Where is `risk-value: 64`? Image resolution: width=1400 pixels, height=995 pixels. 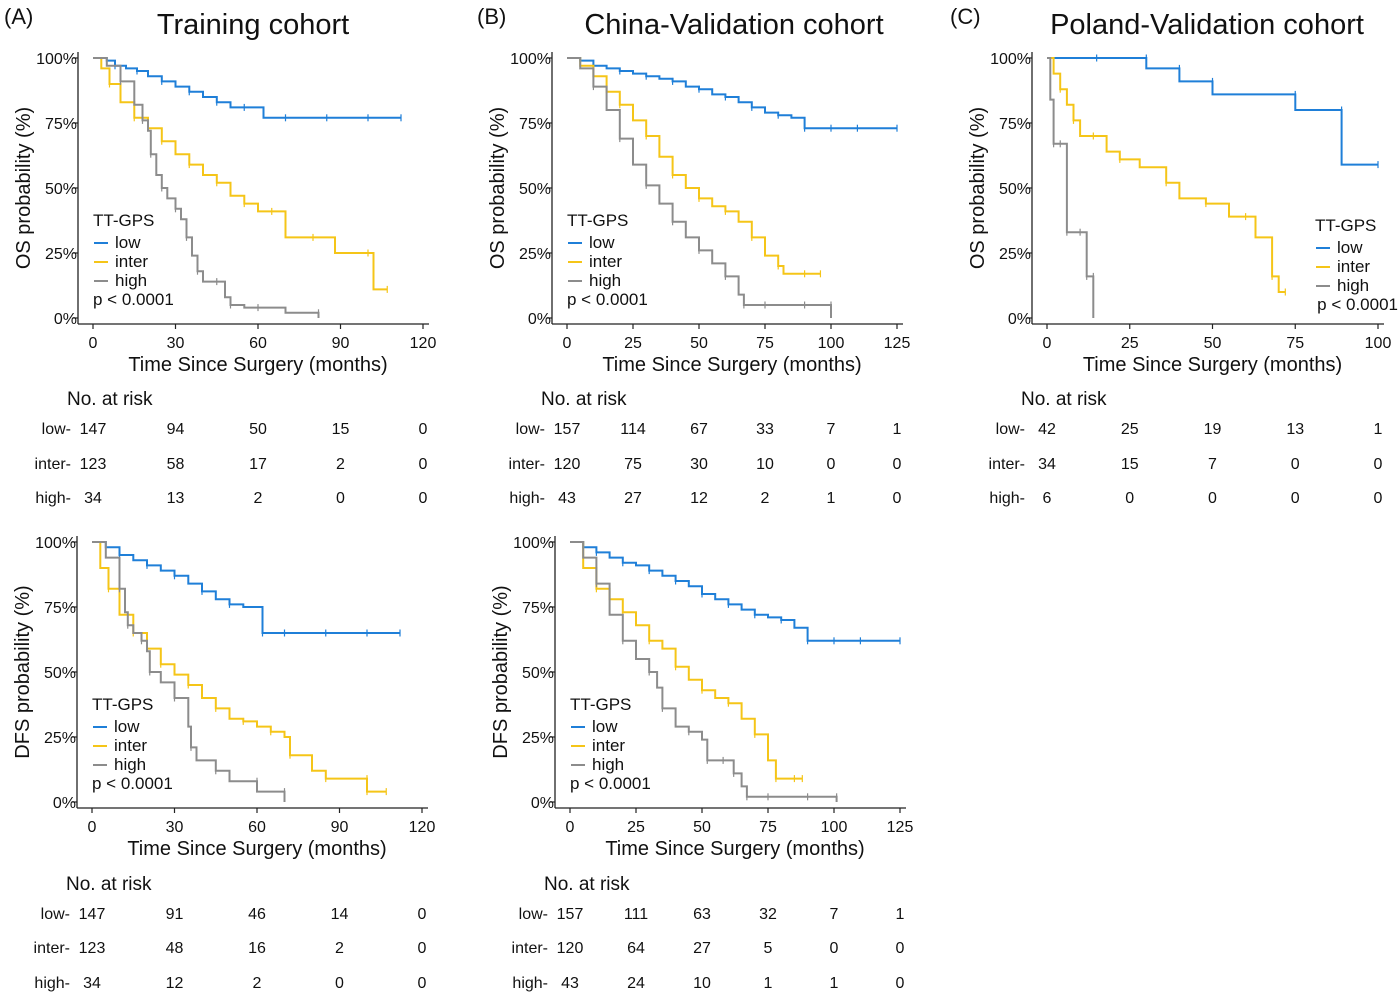
risk-value: 64 is located at coordinates (636, 948).